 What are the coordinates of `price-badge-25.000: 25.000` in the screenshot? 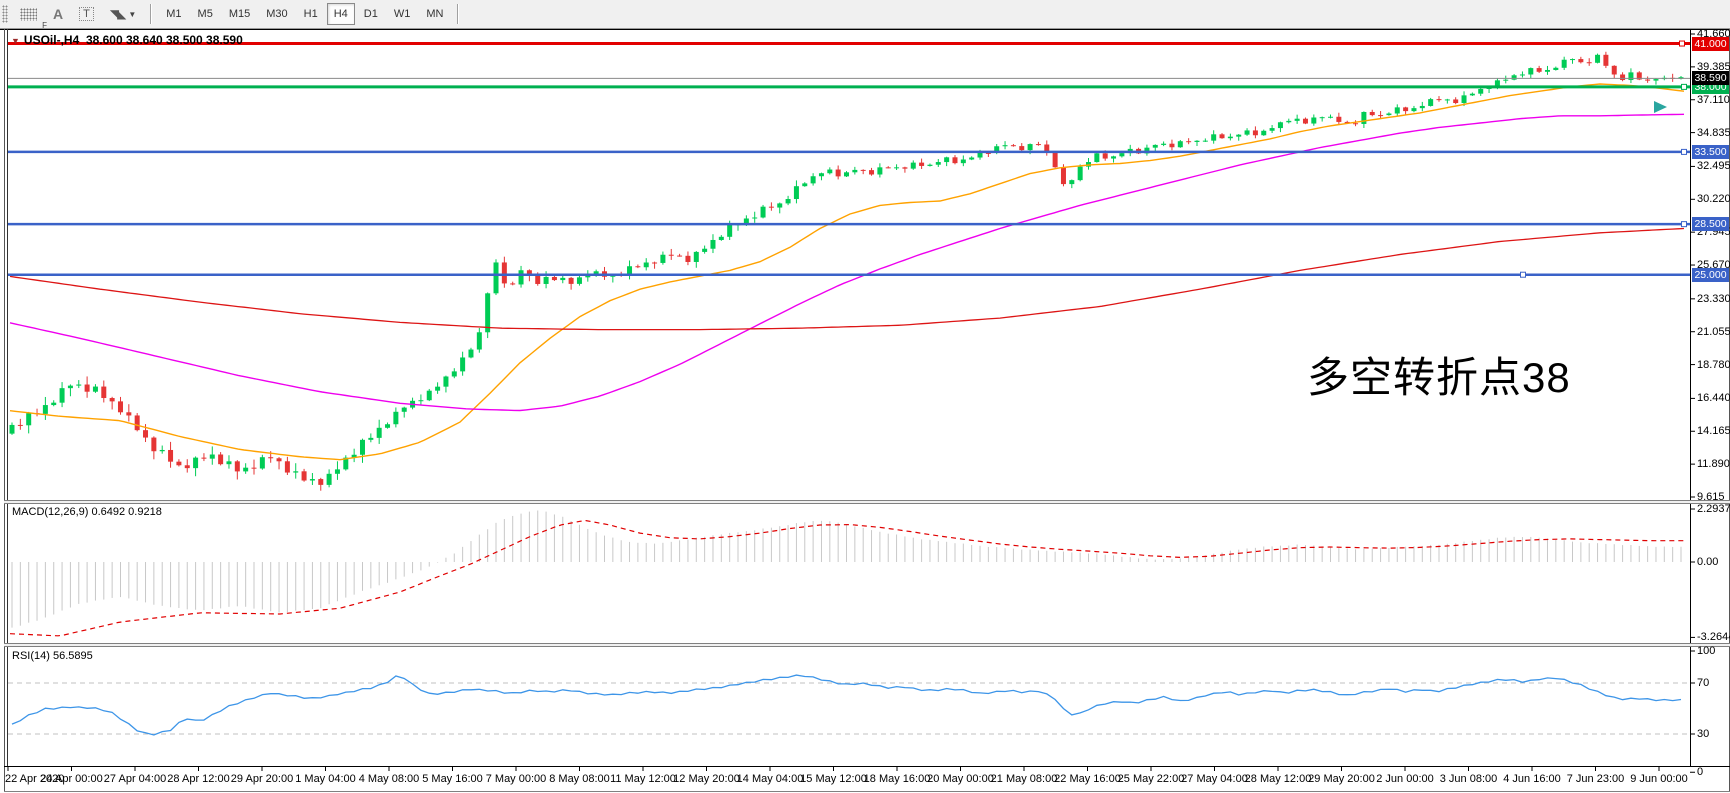 It's located at (1710, 274).